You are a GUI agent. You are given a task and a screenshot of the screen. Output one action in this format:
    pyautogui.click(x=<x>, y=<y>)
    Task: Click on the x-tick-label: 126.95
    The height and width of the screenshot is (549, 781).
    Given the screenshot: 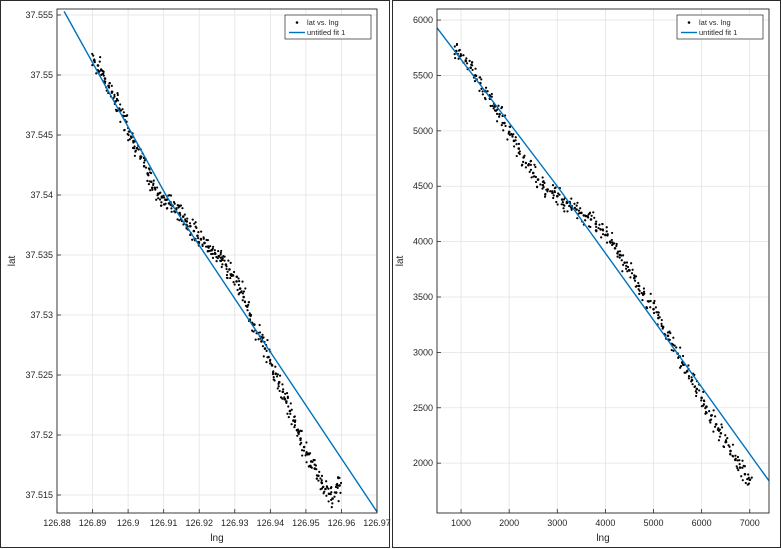 What is the action you would take?
    pyautogui.click(x=306, y=523)
    